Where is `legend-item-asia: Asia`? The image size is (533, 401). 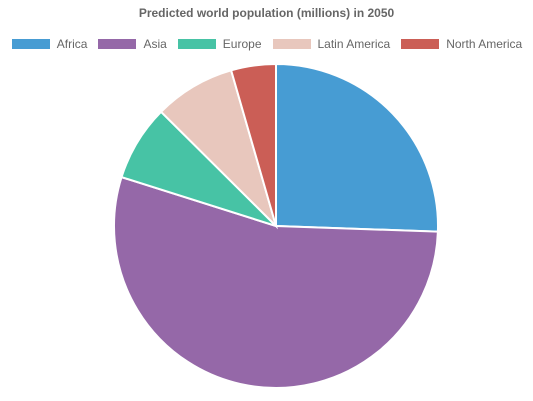
legend-item-asia: Asia is located at coordinates (132, 44).